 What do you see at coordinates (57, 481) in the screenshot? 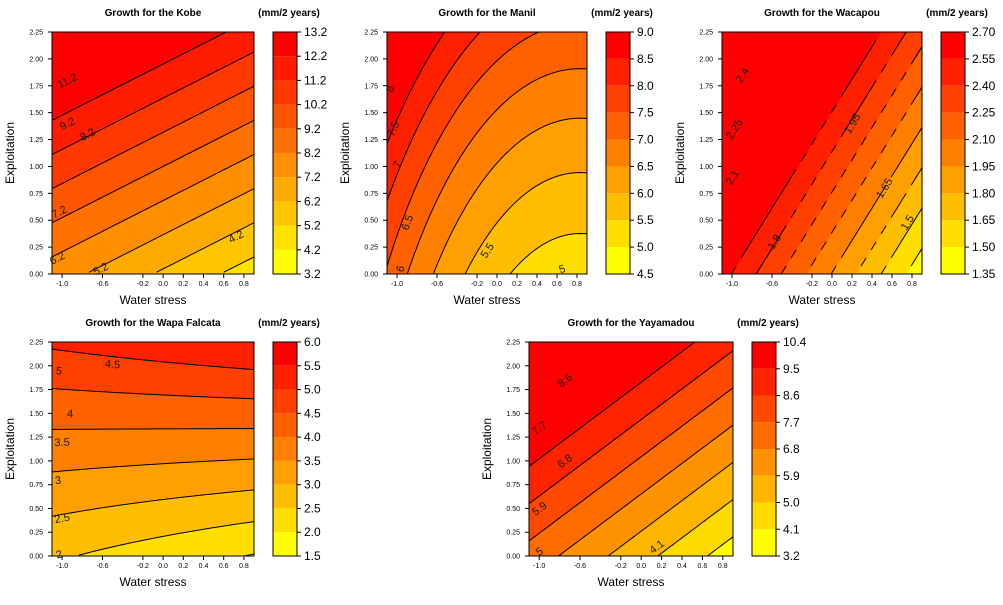
I see `contour-label: 3` at bounding box center [57, 481].